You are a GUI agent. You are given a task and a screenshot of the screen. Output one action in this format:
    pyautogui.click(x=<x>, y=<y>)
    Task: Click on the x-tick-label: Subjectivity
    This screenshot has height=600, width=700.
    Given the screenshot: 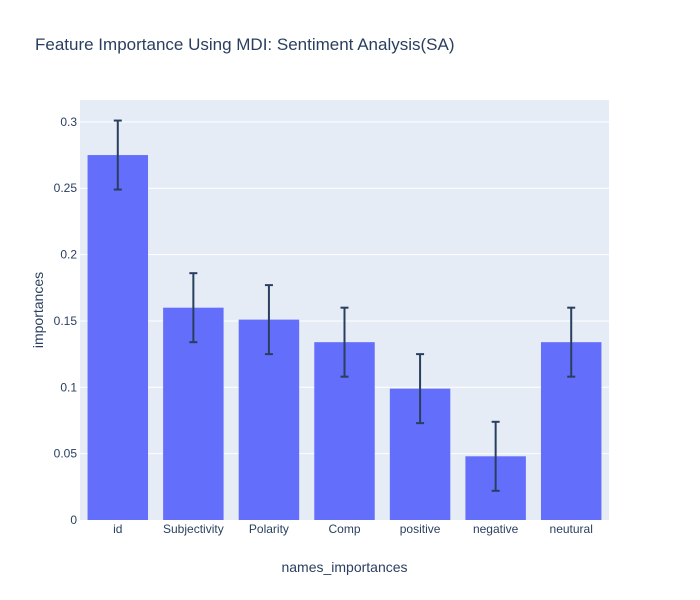 What is the action you would take?
    pyautogui.click(x=193, y=529)
    